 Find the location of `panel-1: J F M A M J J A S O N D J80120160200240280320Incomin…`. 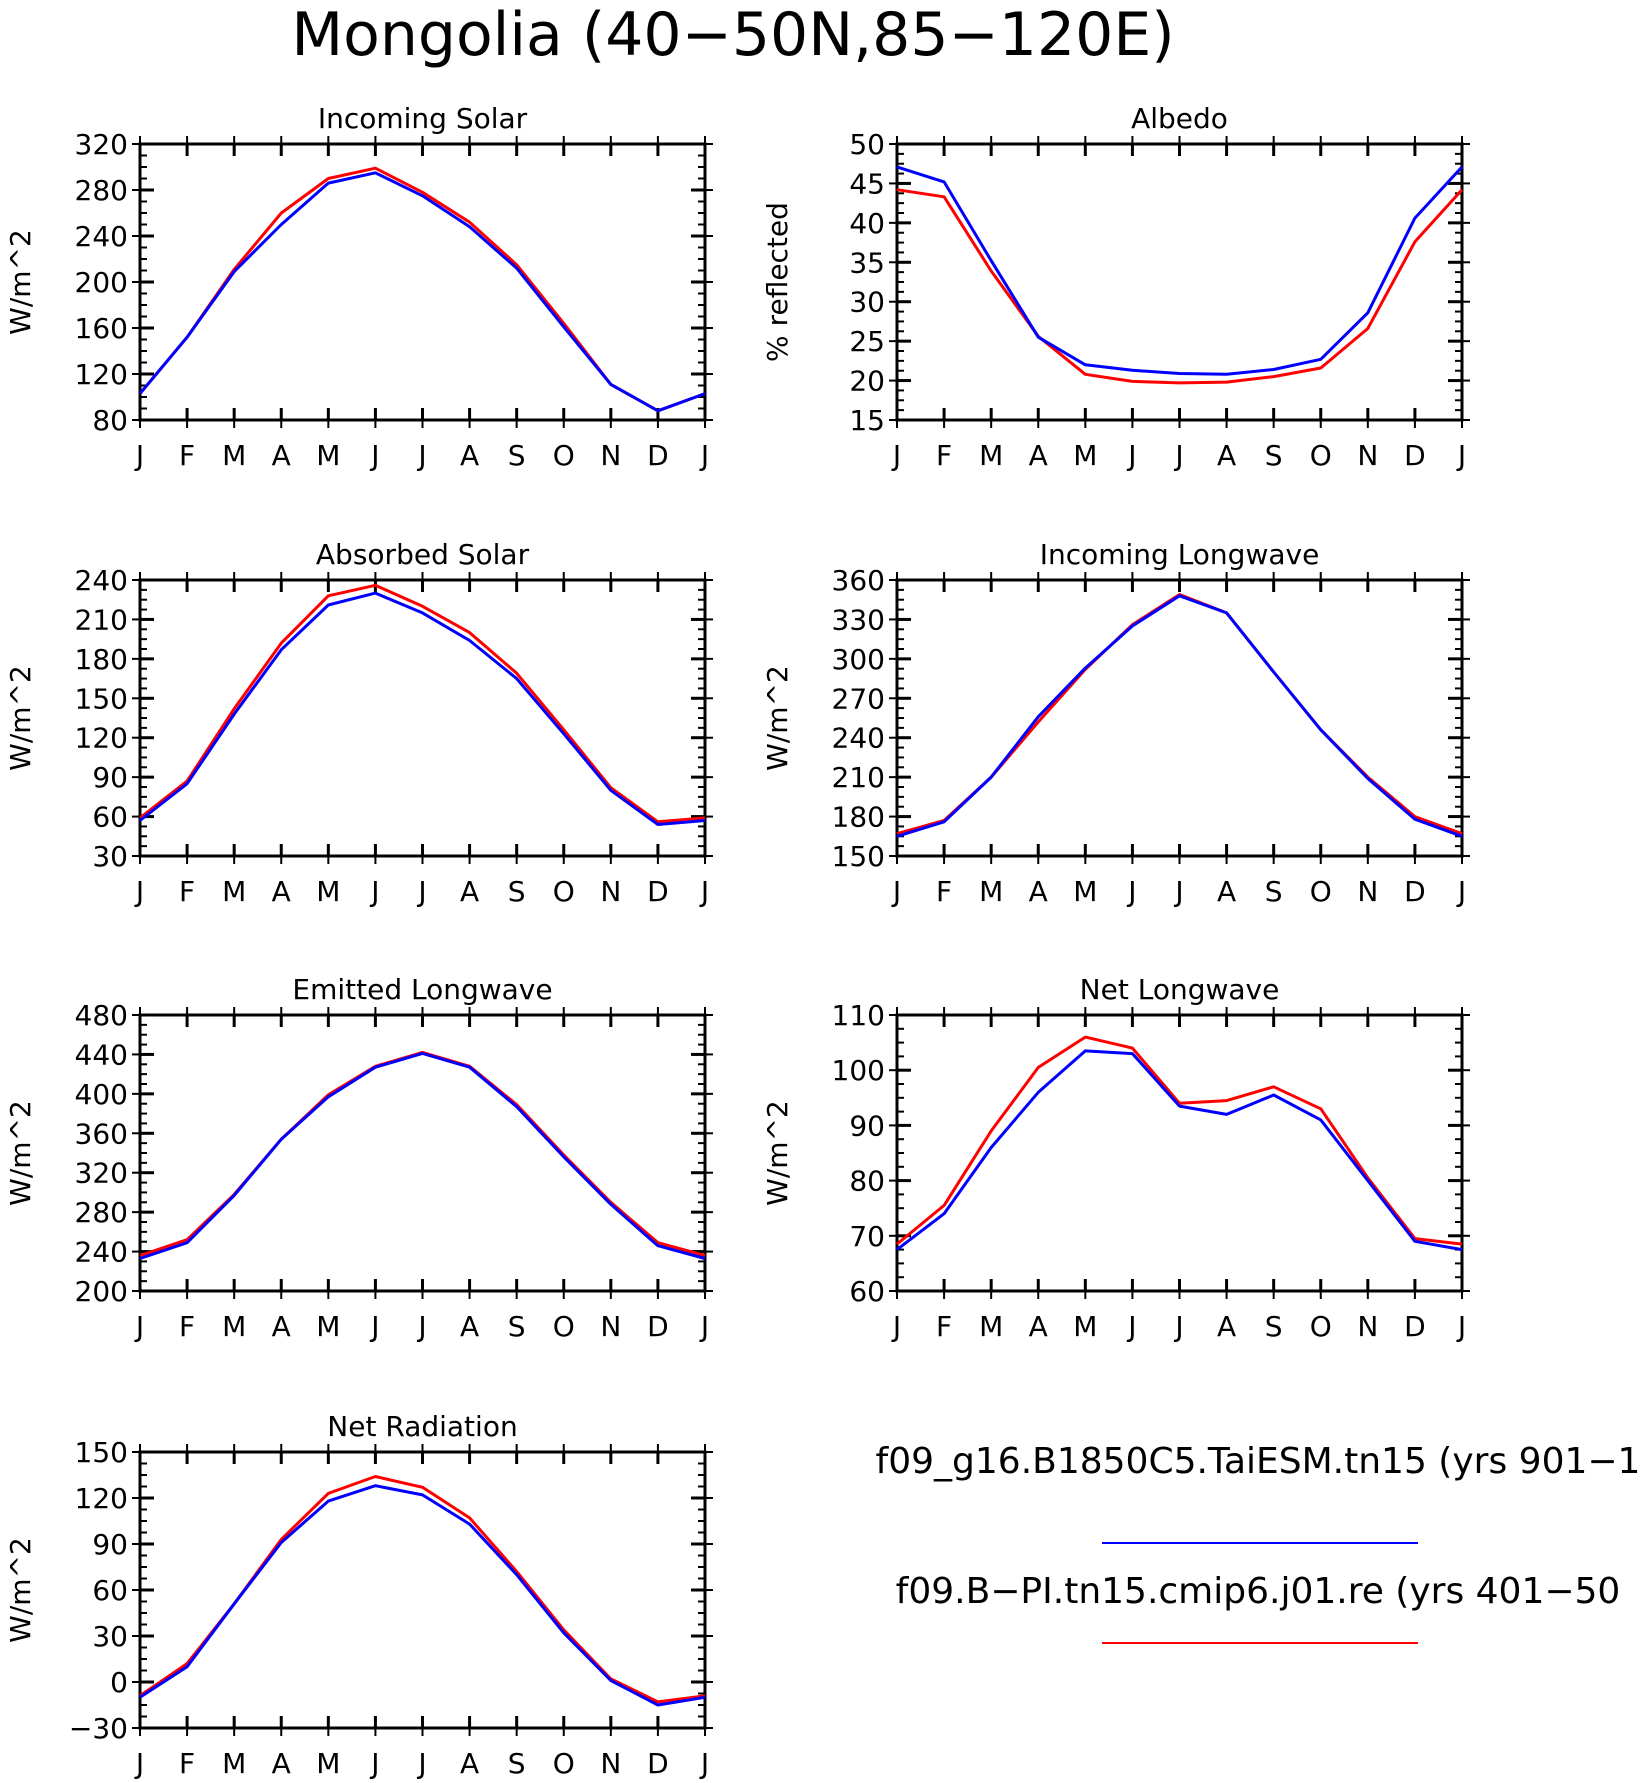

panel-1: J F M A M J J A S O N D J80120160200240280320Incomin… is located at coordinates (358, 287).